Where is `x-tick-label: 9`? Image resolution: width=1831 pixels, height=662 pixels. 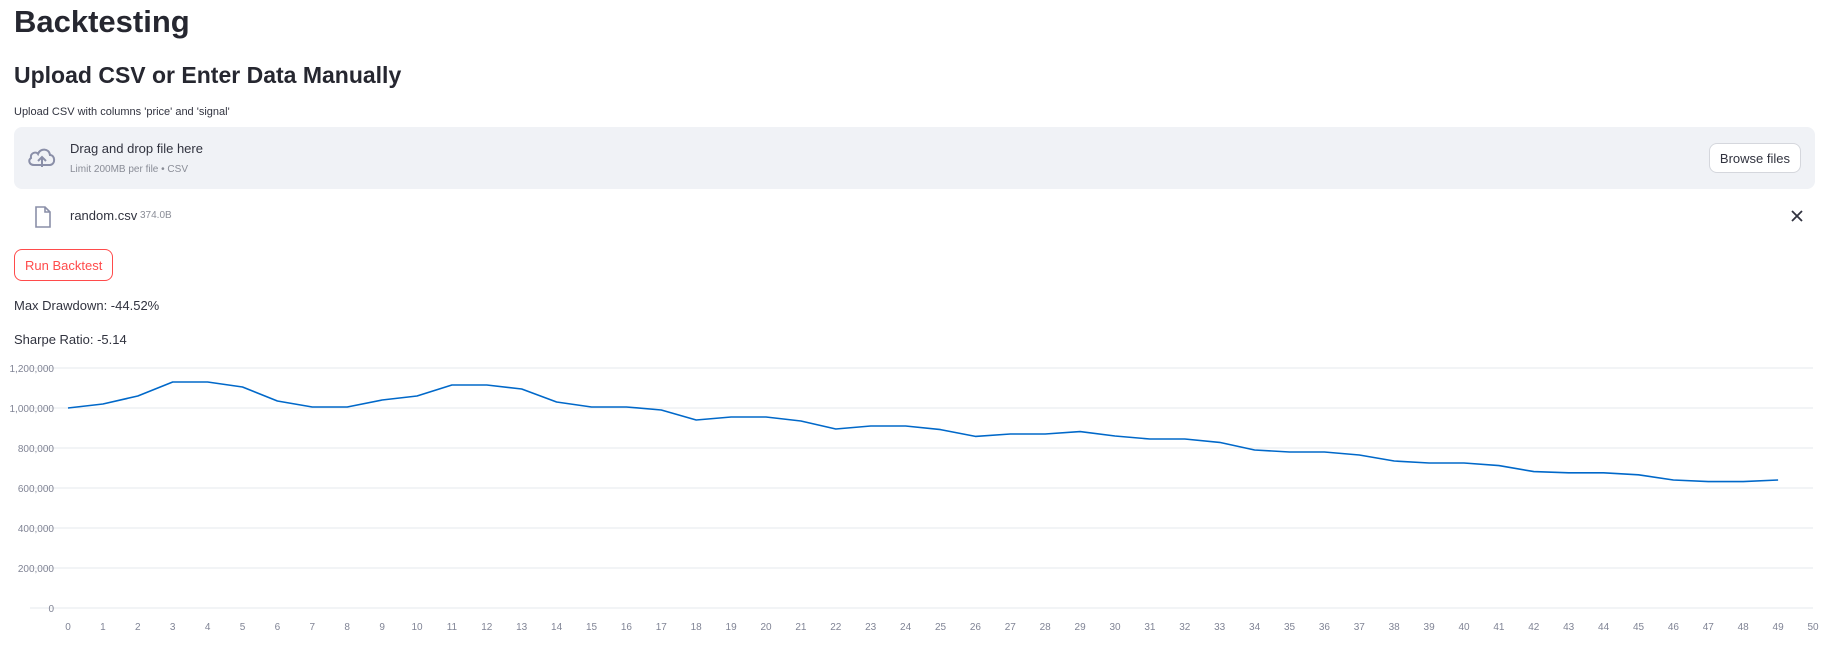
x-tick-label: 9 is located at coordinates (382, 627).